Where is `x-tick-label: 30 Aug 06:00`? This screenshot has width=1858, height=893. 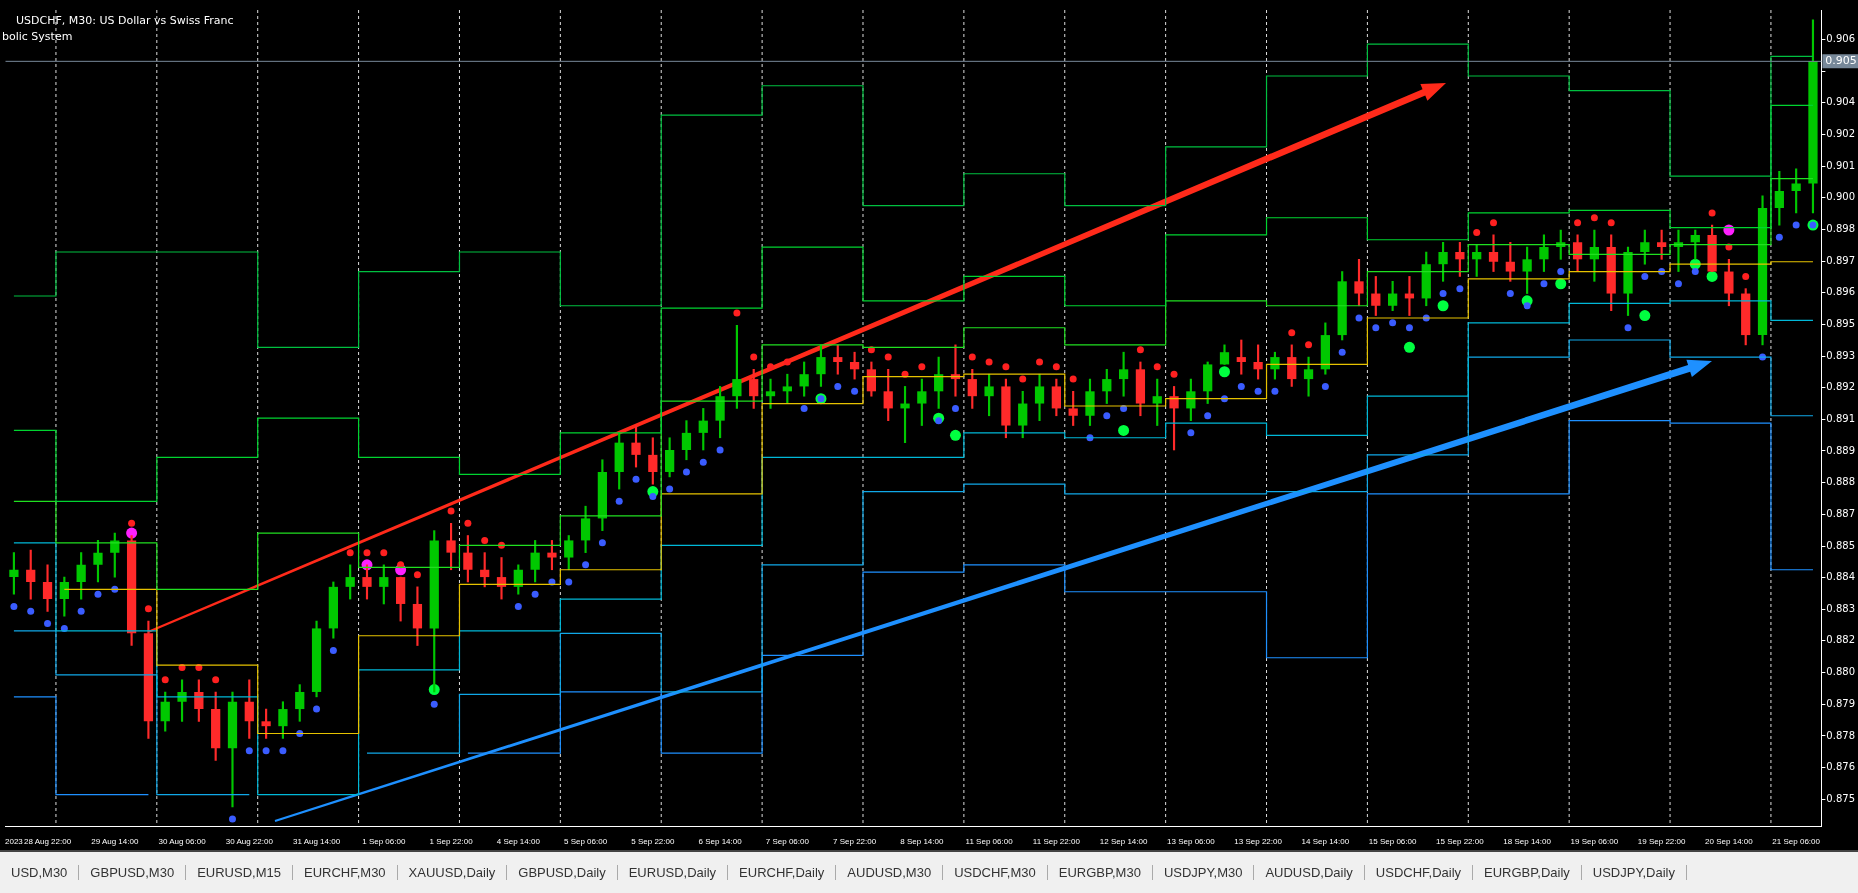
x-tick-label: 30 Aug 06:00 is located at coordinates (182, 842).